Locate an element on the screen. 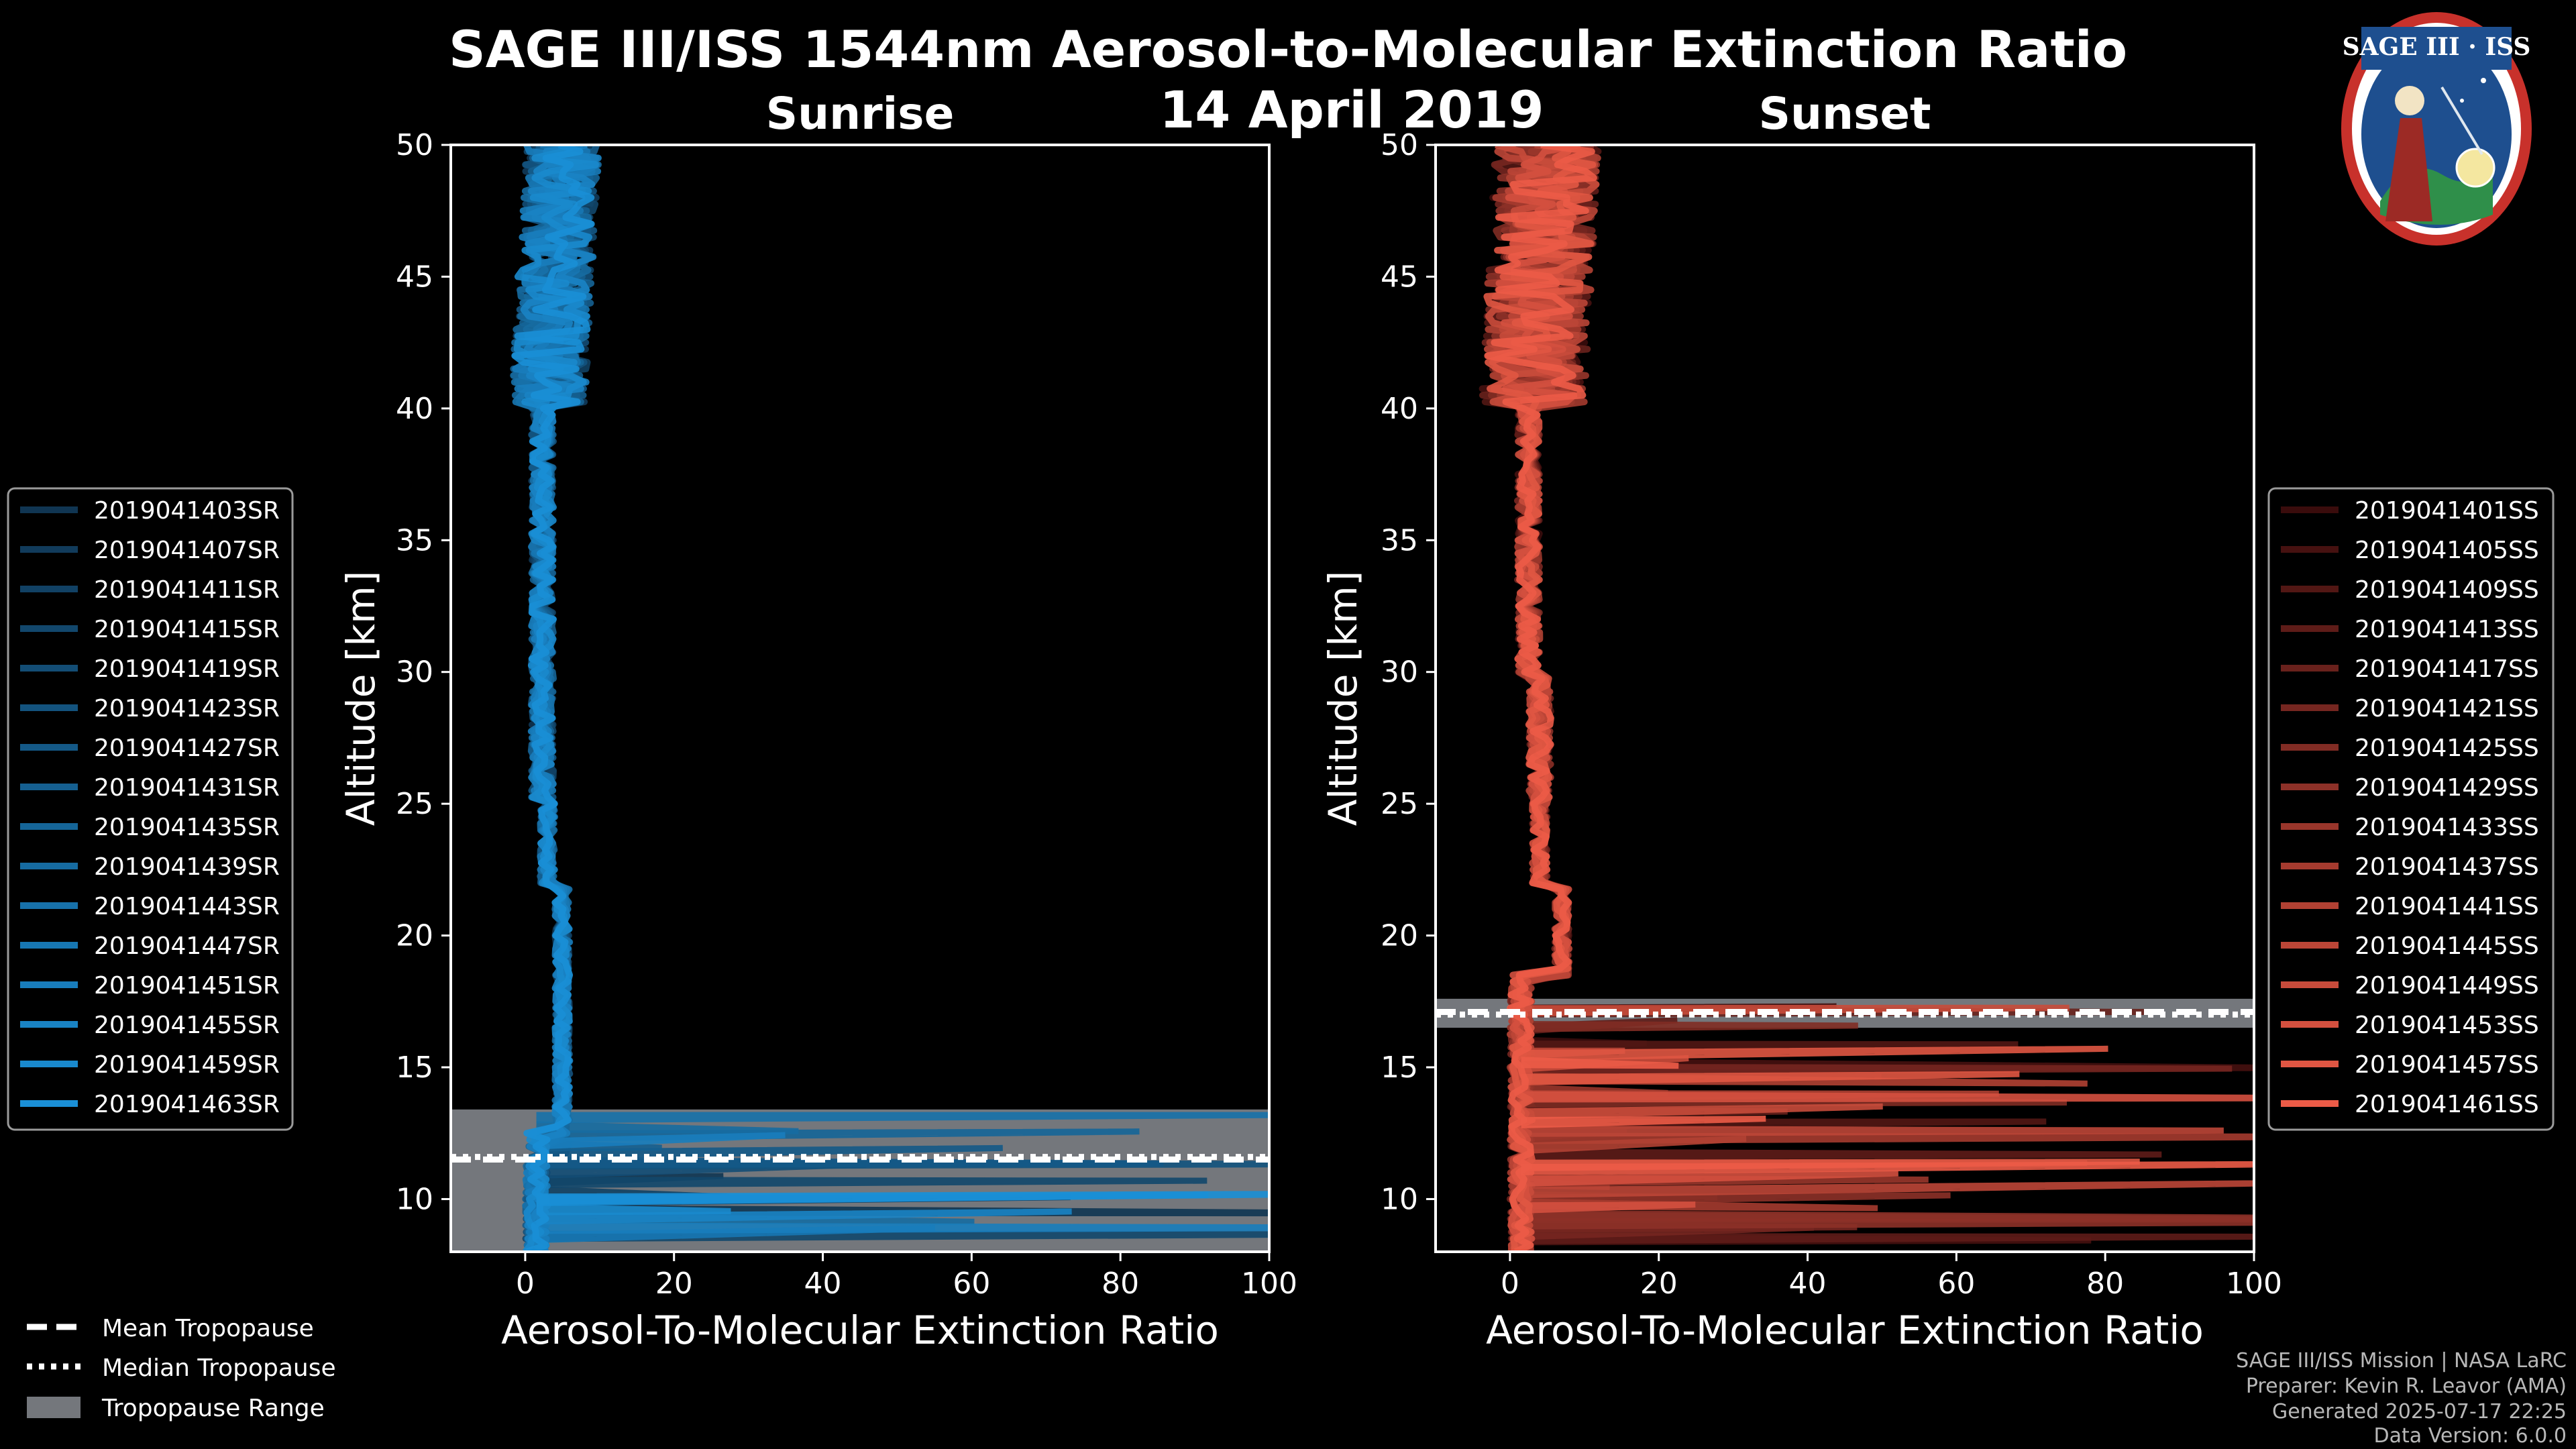 The width and height of the screenshot is (2576, 1449). y-tick-label: 40 is located at coordinates (414, 409).